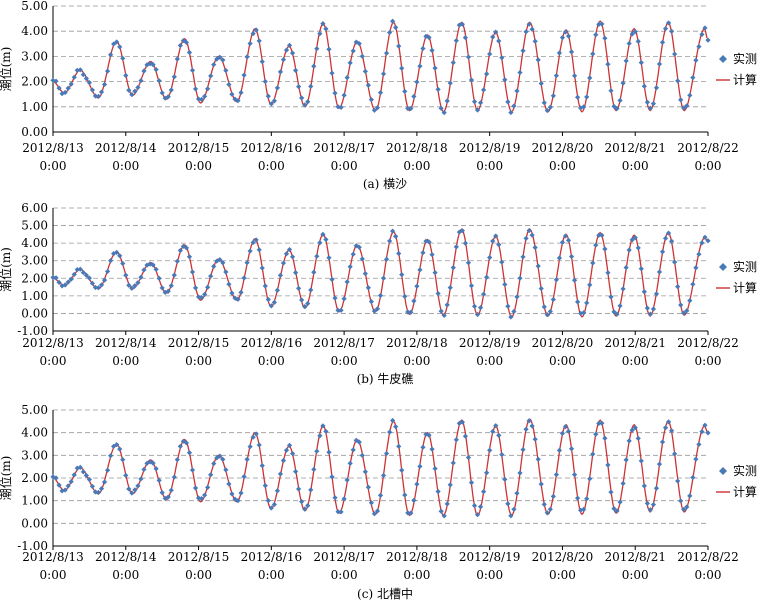 The width and height of the screenshot is (771, 602). Describe the element at coordinates (417, 557) in the screenshot. I see `x-tick-label: 2012/8/18` at that location.